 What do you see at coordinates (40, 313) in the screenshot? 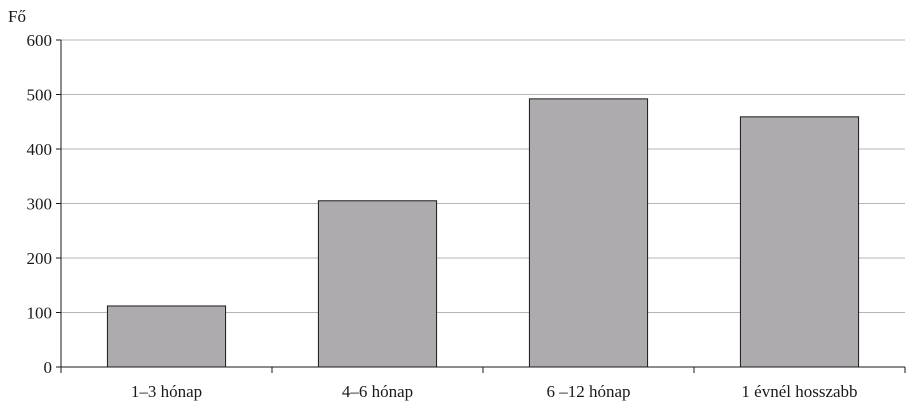
I see `y-tick-label: 100` at bounding box center [40, 313].